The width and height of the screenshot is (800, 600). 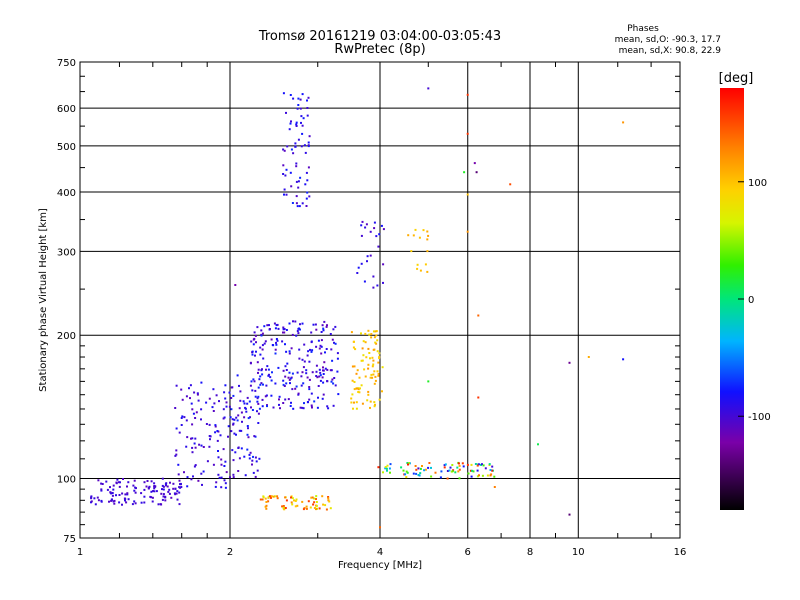 I want to click on y-tick-label: 500, so click(x=66, y=147).